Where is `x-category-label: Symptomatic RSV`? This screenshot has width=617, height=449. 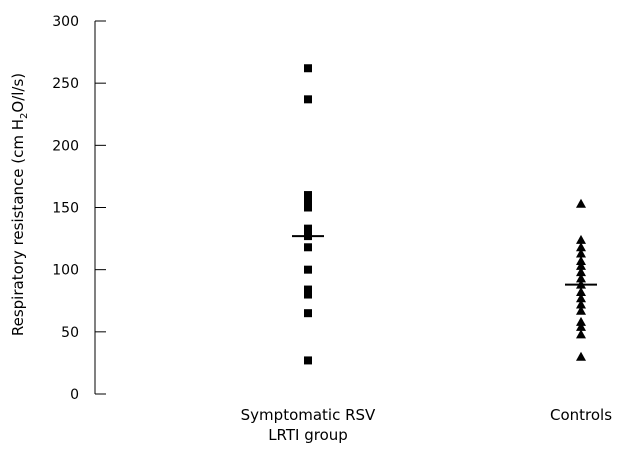
x-category-label: Symptomatic RSV is located at coordinates (308, 415).